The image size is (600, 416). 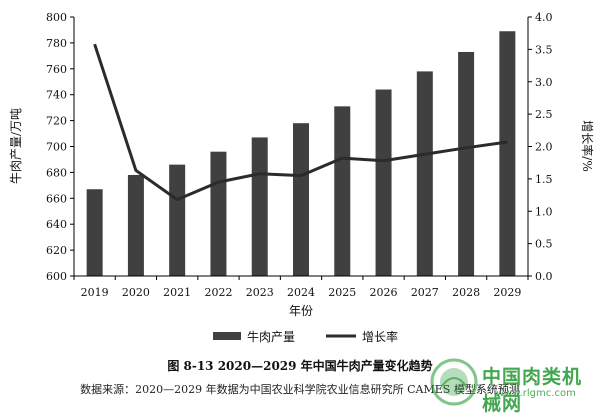 What do you see at coordinates (56, 147) in the screenshot?
I see `left-tick-label: 700` at bounding box center [56, 147].